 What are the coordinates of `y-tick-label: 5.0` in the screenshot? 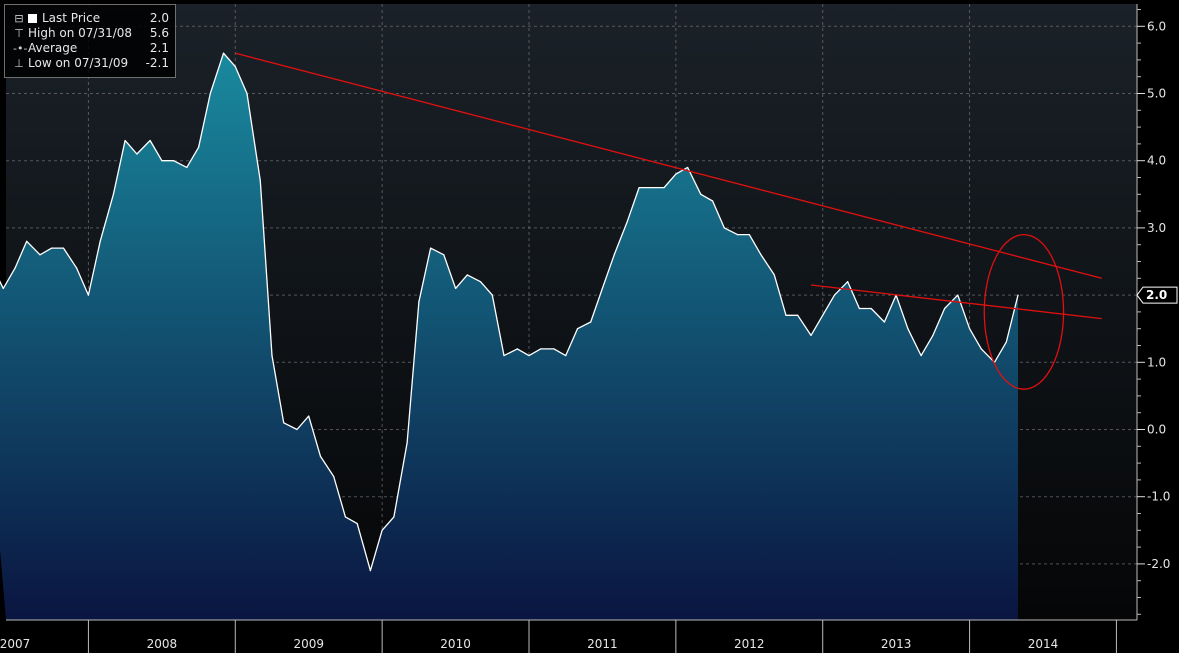 It's located at (1156, 94).